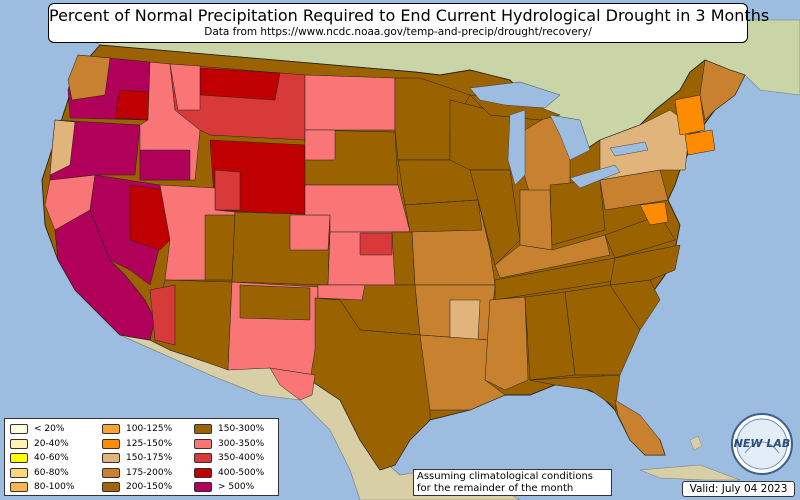 This screenshot has height=500, width=800. What do you see at coordinates (292, 384) in the screenshot?
I see `texas-west` at bounding box center [292, 384].